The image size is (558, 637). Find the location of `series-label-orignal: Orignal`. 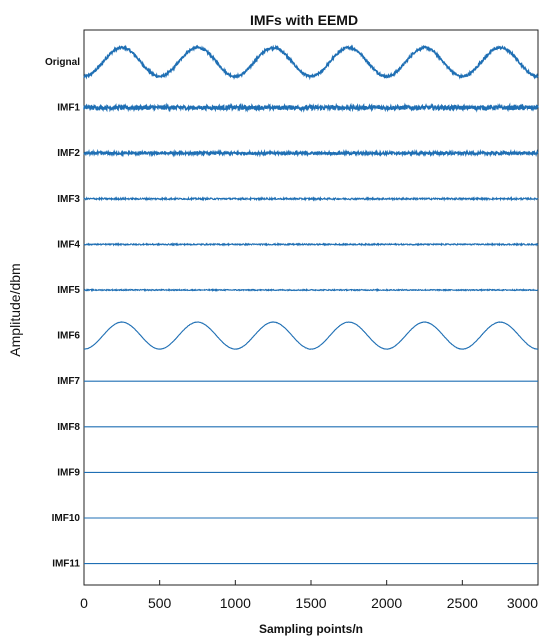

series-label-orignal: Orignal is located at coordinates (62, 62).